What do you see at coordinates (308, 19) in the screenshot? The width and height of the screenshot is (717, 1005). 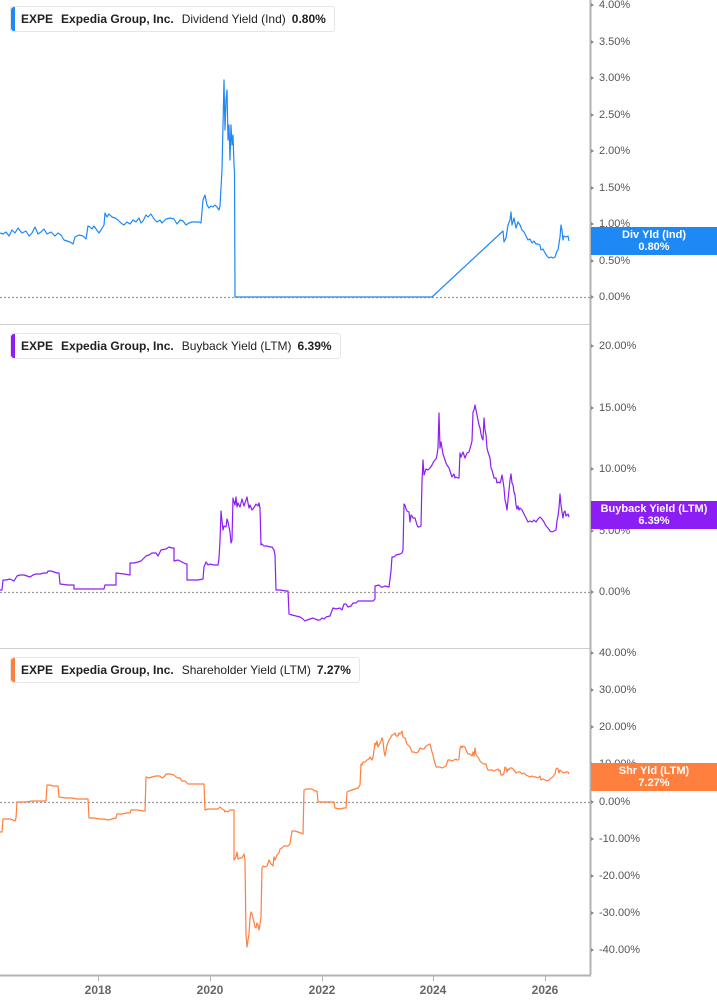 I see `metric-value: 0.80%` at bounding box center [308, 19].